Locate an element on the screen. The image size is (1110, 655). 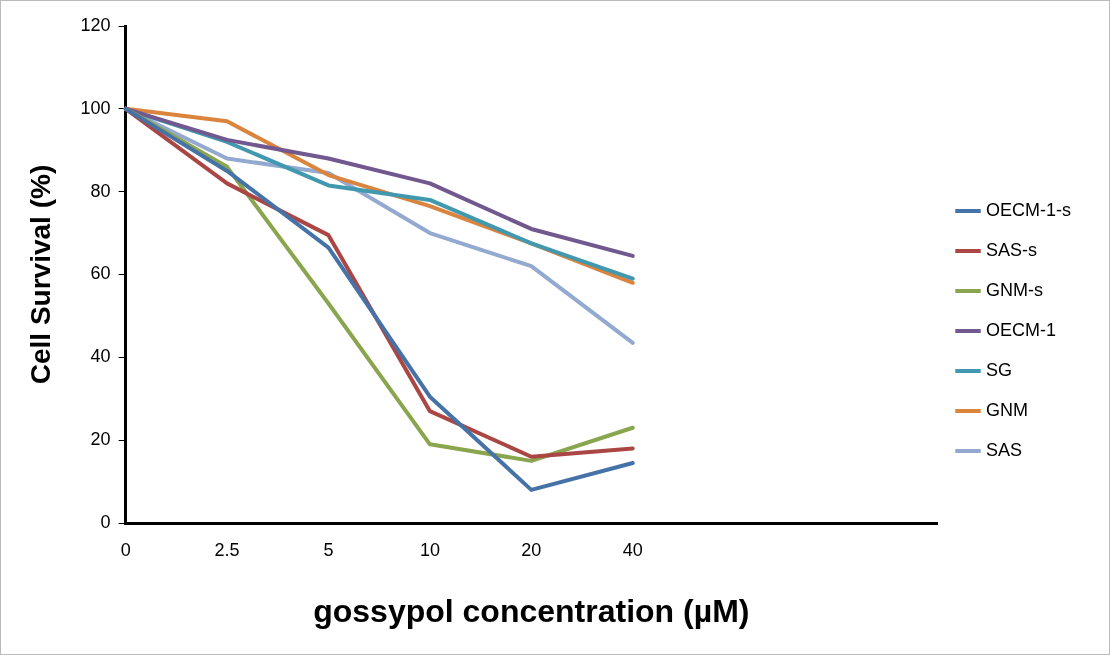
y-axis-title: Cell Survival (%) is located at coordinates (40, 274).